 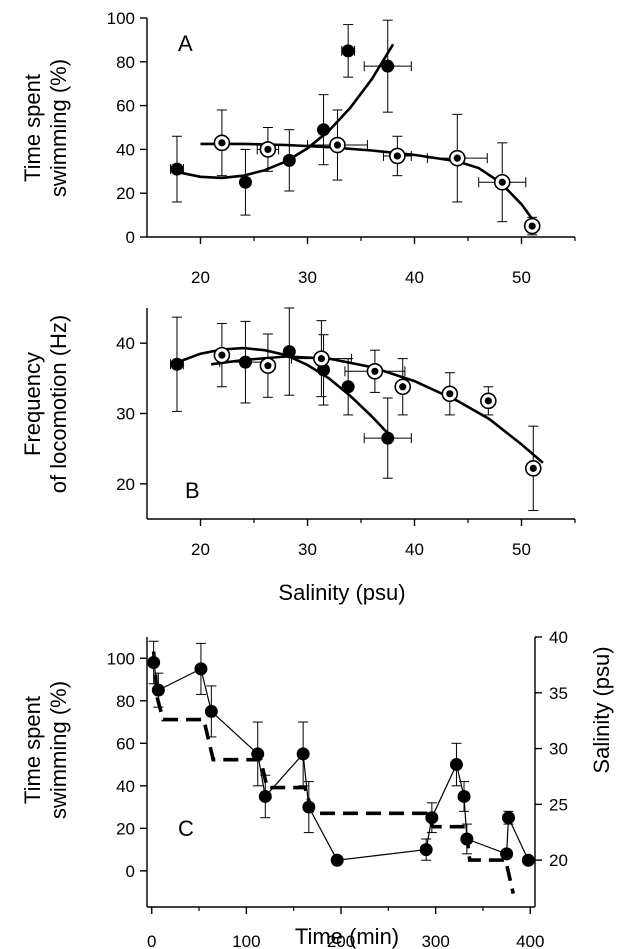 I want to click on x-tick-label: 400, so click(x=530, y=940).